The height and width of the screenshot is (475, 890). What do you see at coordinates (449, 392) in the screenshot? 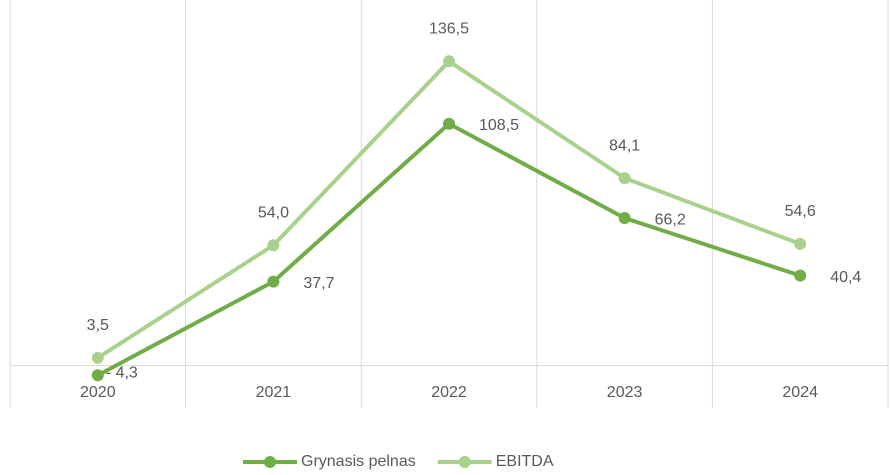
I see `x-tick-label: 2022` at bounding box center [449, 392].